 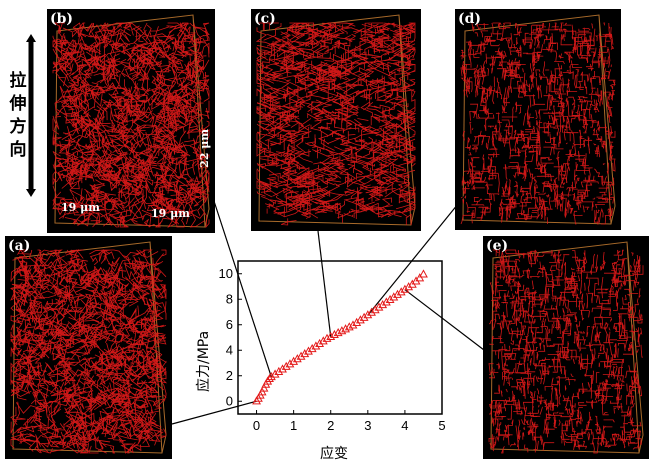 I want to click on x-tick-label: 1, so click(x=293, y=425).